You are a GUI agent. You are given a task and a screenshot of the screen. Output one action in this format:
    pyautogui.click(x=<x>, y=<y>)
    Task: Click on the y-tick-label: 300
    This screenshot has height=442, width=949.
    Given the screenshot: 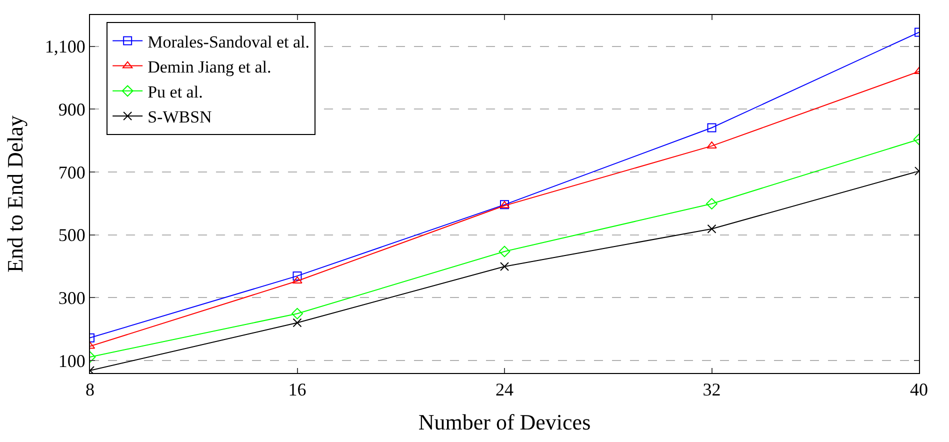 What is the action you would take?
    pyautogui.click(x=72, y=298)
    